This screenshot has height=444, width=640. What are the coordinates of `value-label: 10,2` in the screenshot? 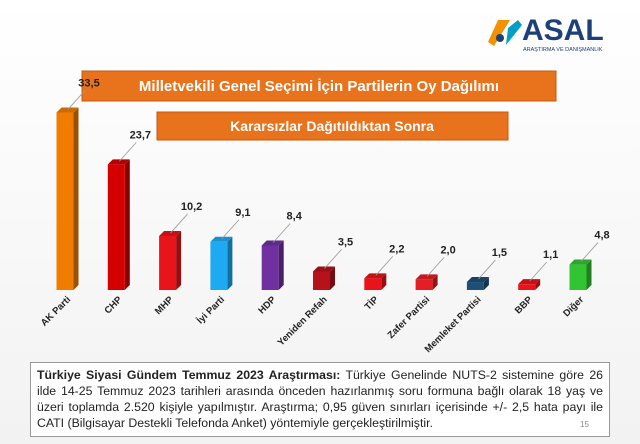 It's located at (191, 207).